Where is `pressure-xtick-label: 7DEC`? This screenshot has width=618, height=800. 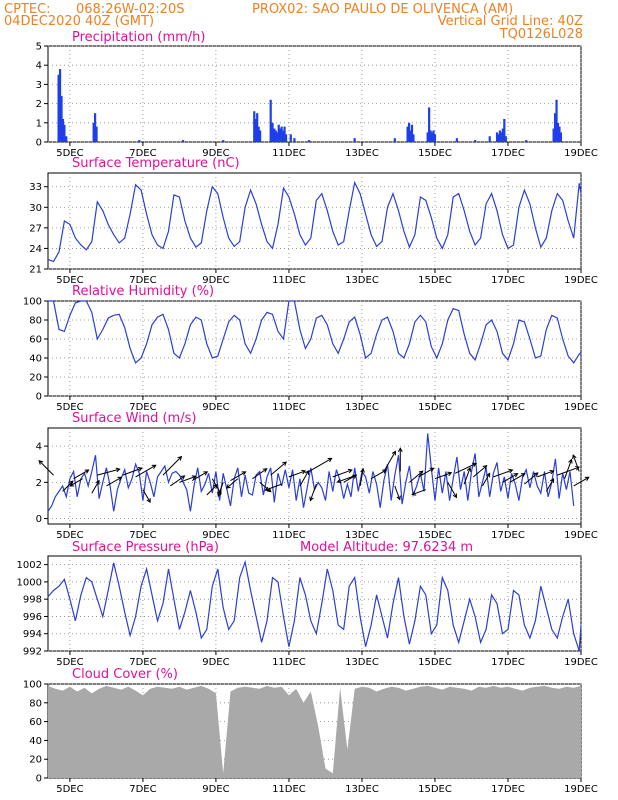 pressure-xtick-label: 7DEC is located at coordinates (142, 662).